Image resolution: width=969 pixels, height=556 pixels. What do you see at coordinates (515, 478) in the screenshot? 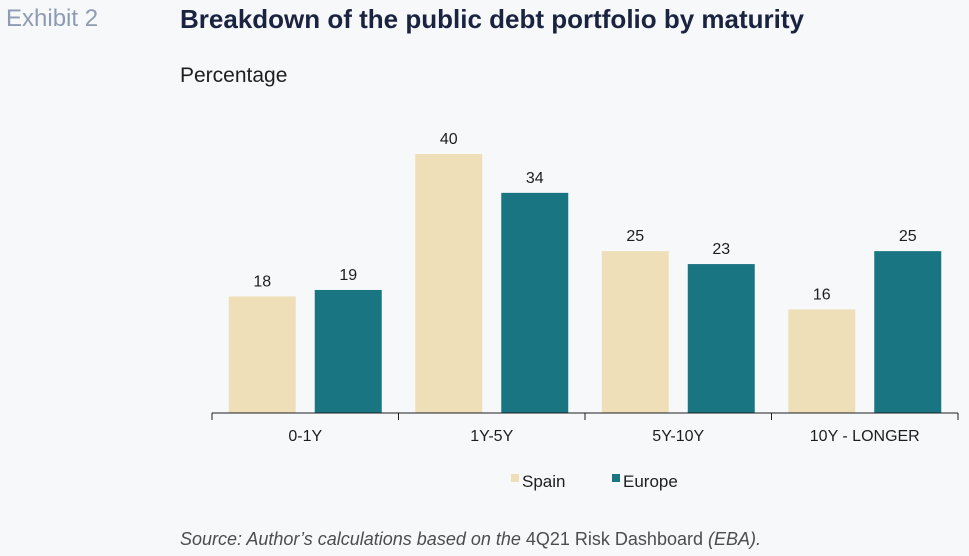
I see `legend-swatch-spain` at bounding box center [515, 478].